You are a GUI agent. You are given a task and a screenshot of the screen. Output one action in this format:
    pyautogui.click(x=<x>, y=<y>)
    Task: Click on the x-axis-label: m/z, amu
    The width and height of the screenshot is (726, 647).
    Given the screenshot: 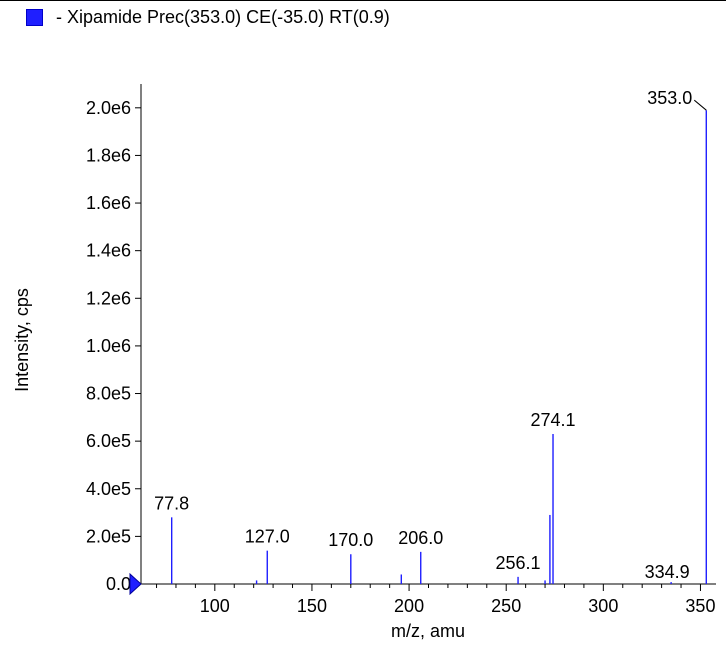 What is the action you would take?
    pyautogui.click(x=428, y=631)
    